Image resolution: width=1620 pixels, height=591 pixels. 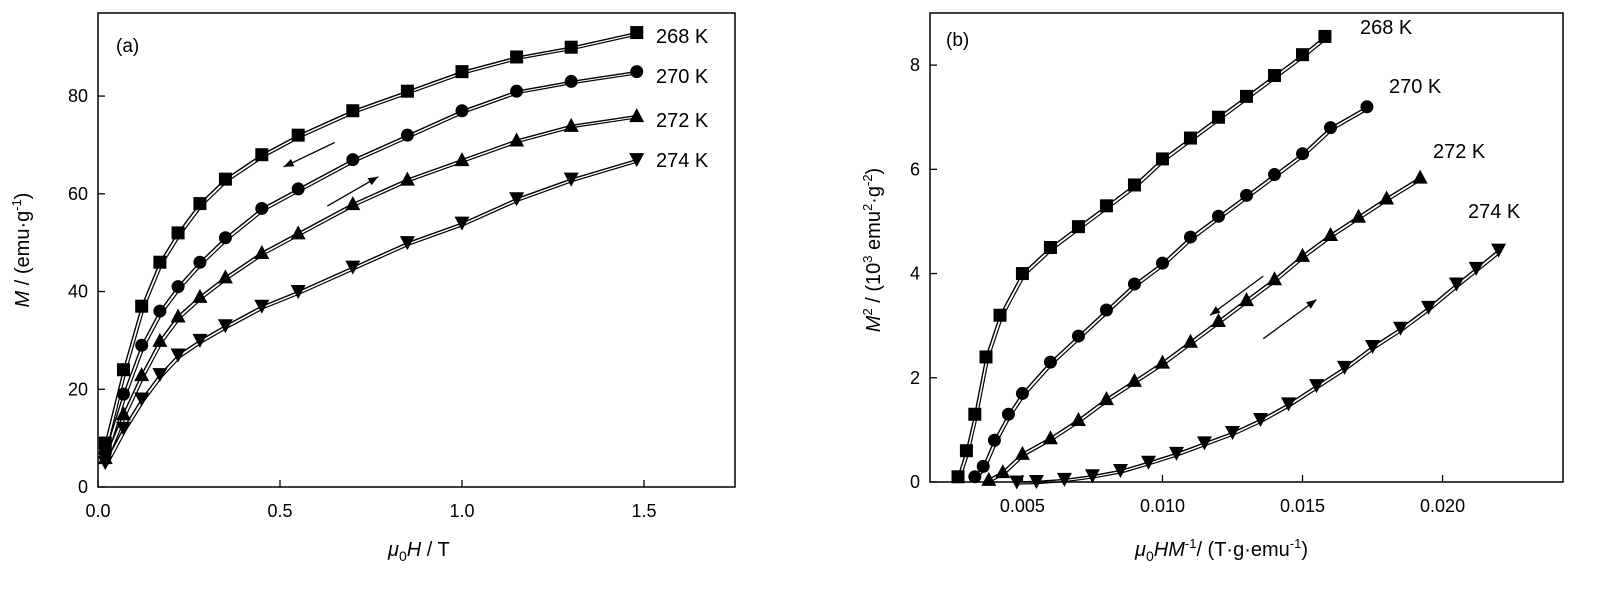 What do you see at coordinates (682, 37) in the screenshot?
I see `series-label: 268 K` at bounding box center [682, 37].